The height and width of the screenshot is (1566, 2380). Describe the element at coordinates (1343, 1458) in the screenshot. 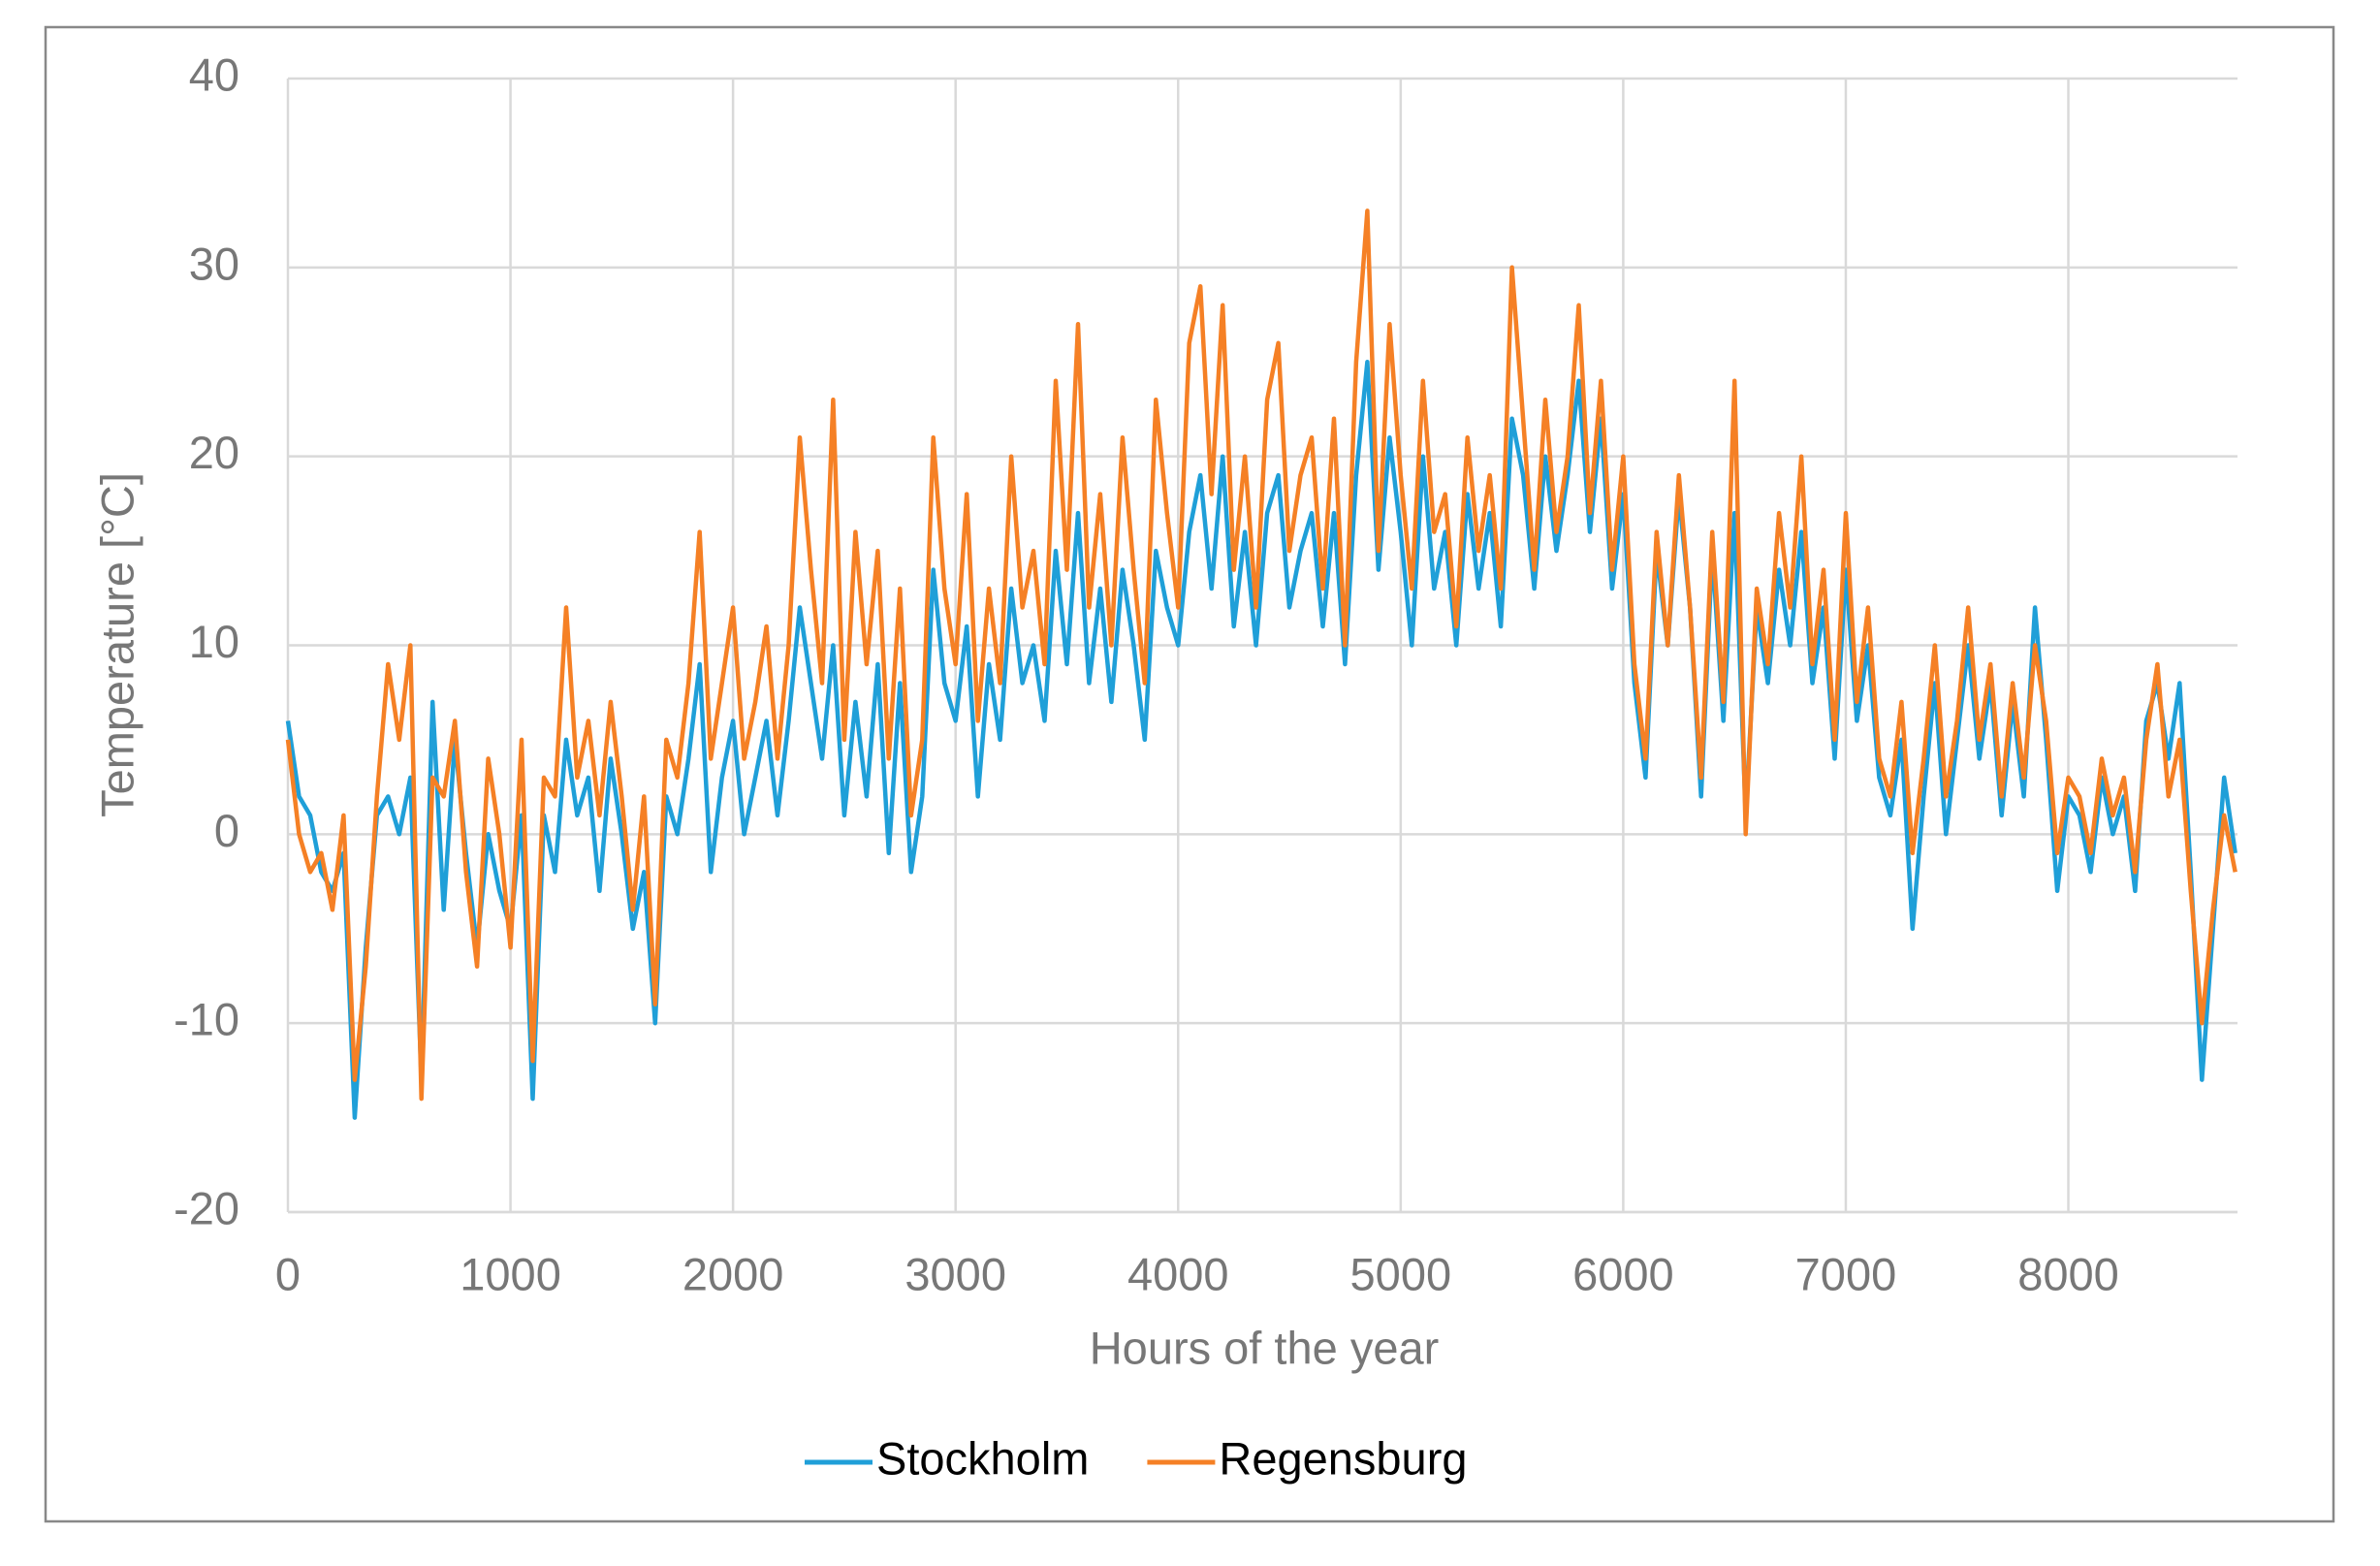

I see `legend-label: Regensburg` at that location.